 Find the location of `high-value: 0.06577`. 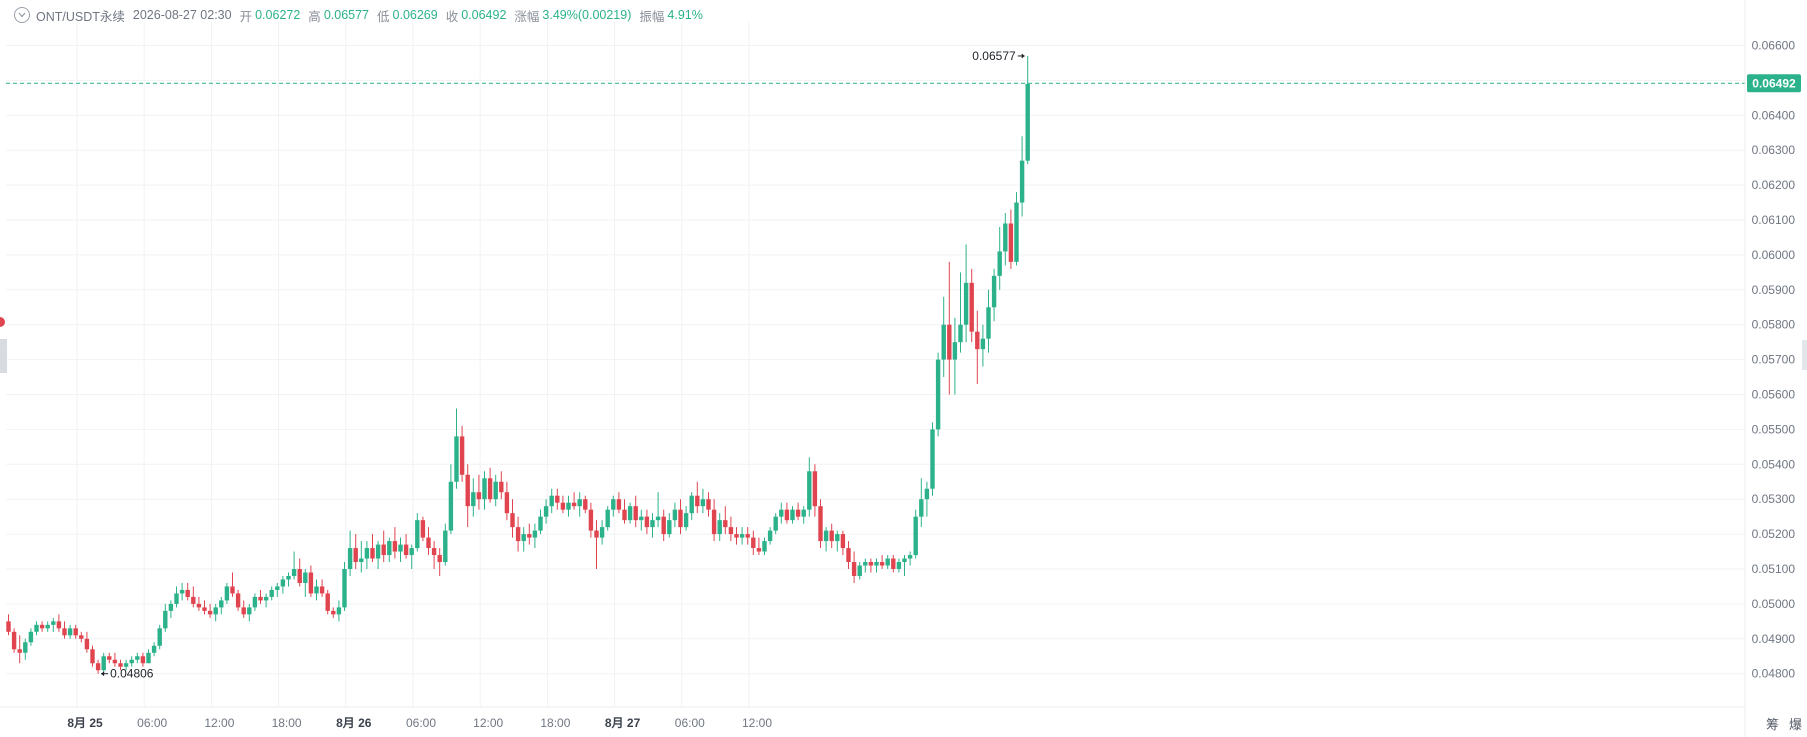

high-value: 0.06577 is located at coordinates (346, 15).